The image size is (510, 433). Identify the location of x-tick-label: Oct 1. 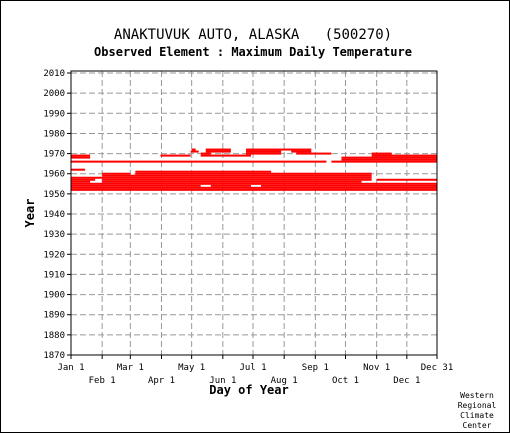
(345, 381).